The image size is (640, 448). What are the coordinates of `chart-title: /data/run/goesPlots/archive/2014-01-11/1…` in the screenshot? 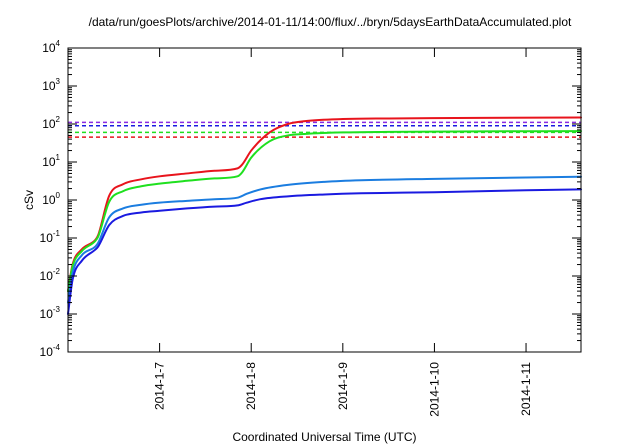 It's located at (330, 22).